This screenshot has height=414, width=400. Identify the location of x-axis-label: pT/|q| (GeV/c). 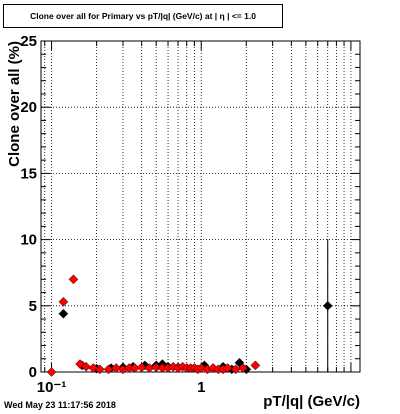
(311, 401).